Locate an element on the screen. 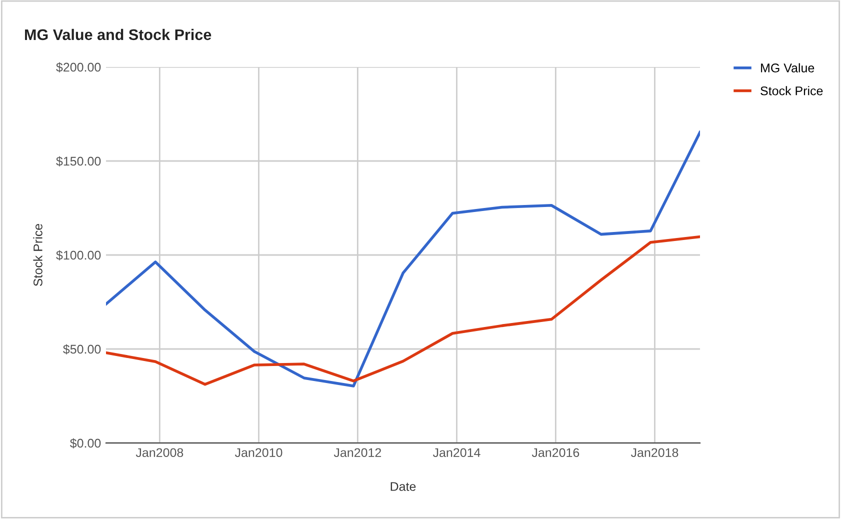 The image size is (841, 524). x-tick-label: Jan2008 is located at coordinates (160, 453).